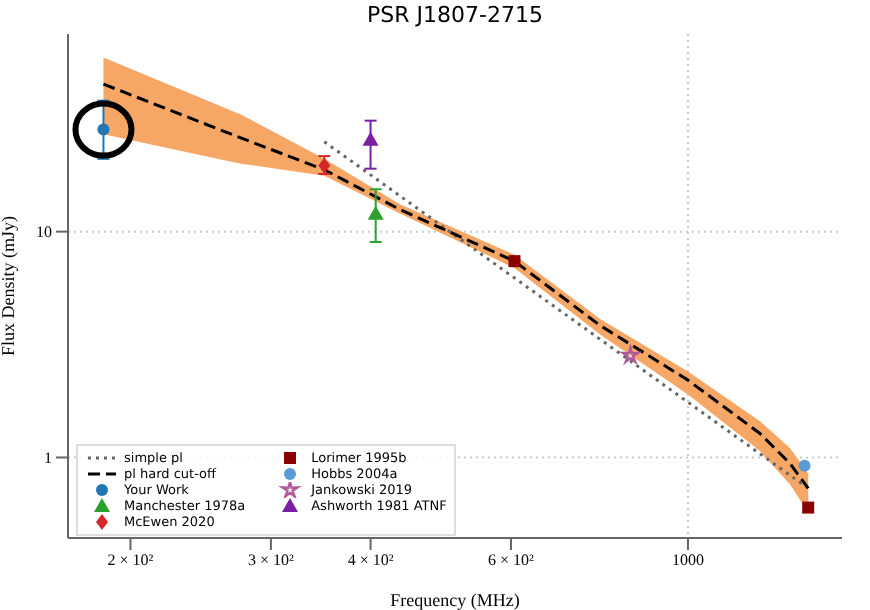 This screenshot has width=870, height=610. Describe the element at coordinates (455, 15) in the screenshot. I see `chart-title: PSR J1807-2715` at that location.